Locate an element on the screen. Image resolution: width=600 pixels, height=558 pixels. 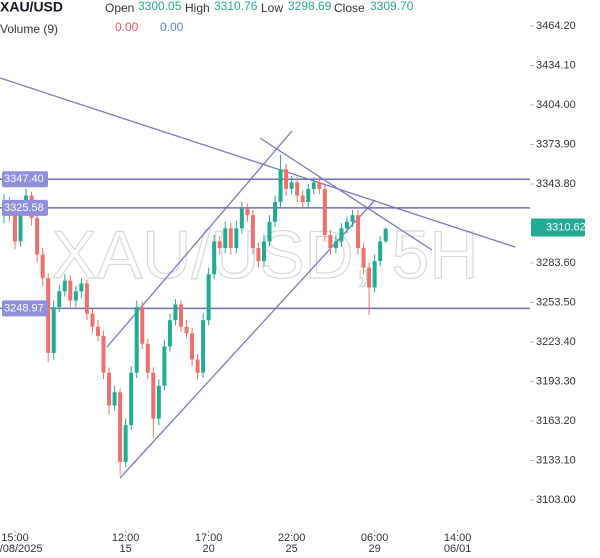
x-tick-label: 15:00 is located at coordinates (15, 538).